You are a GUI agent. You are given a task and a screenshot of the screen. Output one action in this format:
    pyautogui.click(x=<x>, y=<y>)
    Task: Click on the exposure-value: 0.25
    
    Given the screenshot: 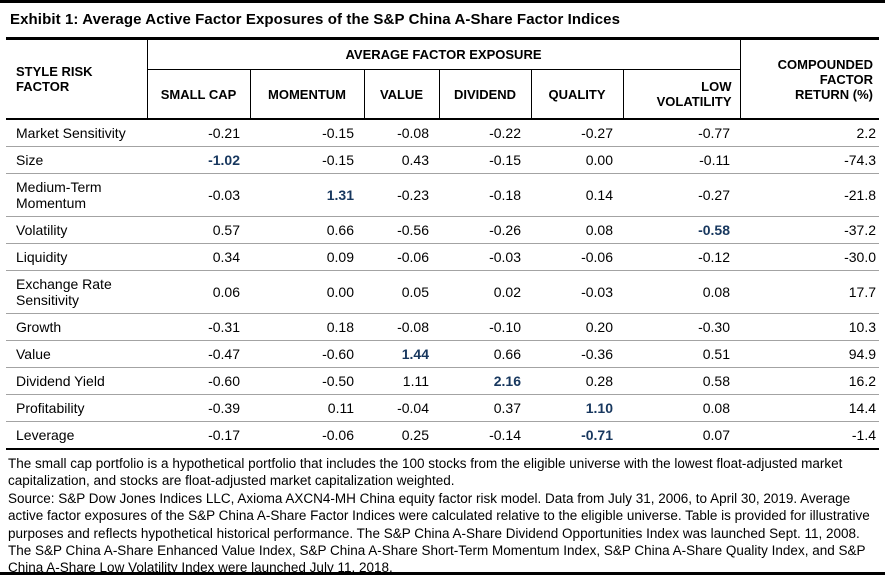 What is the action you would take?
    pyautogui.click(x=401, y=435)
    